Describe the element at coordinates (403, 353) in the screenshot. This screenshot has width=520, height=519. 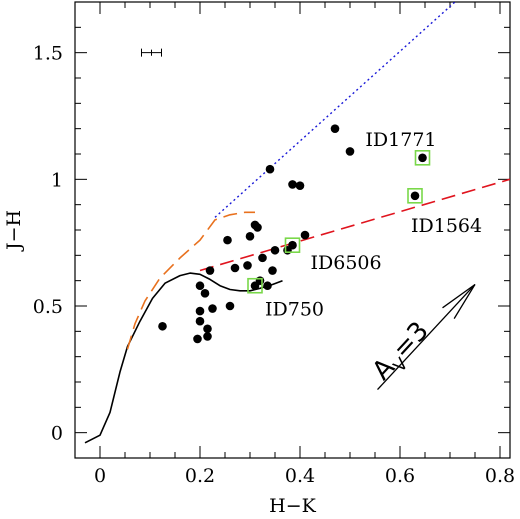
I see `reddening-vector-label: AV=3` at that location.